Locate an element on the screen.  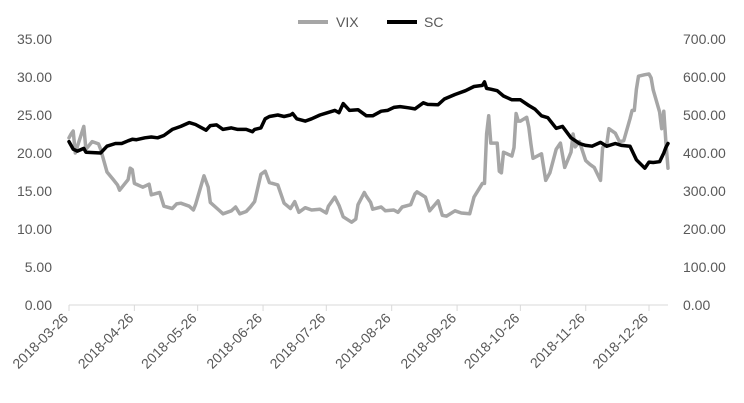
legend-label-sc: SC is located at coordinates (433, 22).